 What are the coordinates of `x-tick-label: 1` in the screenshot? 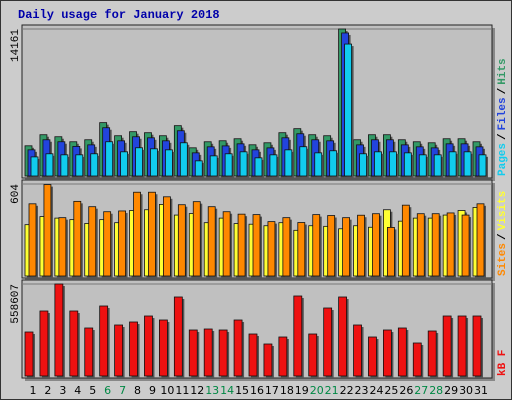 It's located at (33, 390).